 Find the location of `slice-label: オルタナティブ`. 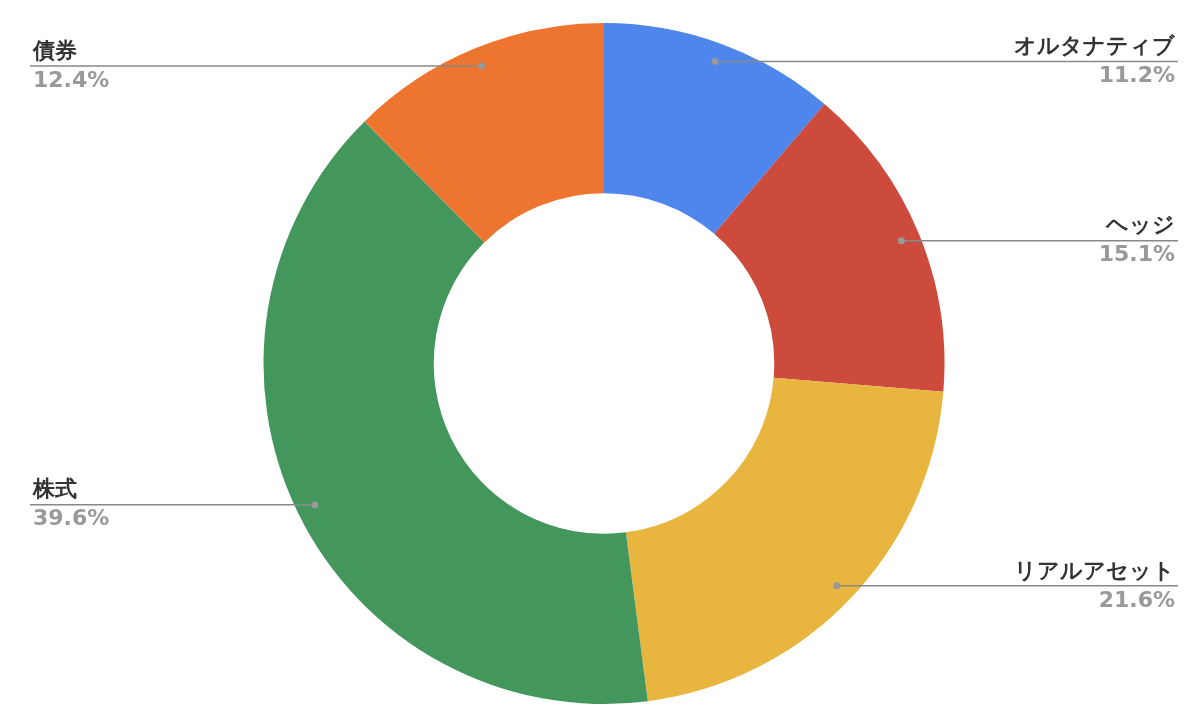

slice-label: オルタナティブ is located at coordinates (1095, 46).